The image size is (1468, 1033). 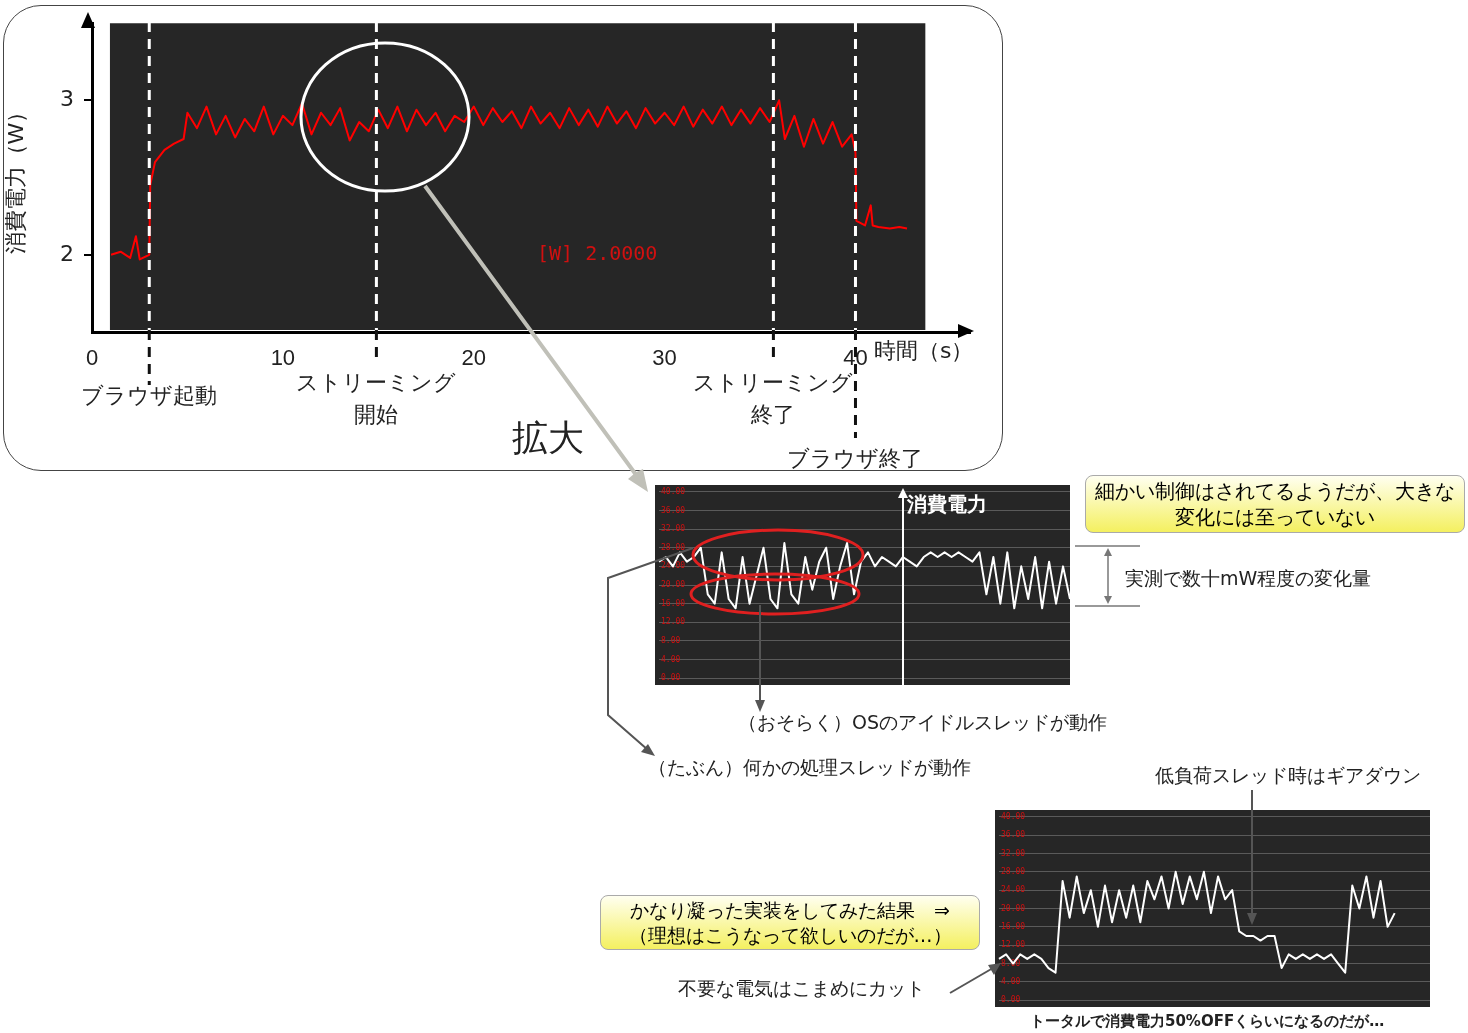 What do you see at coordinates (801, 988) in the screenshot?
I see `text: 不要な電気はこまめにカット` at bounding box center [801, 988].